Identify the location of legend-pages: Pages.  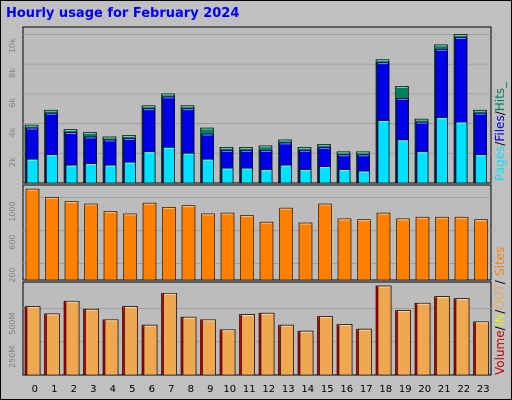
(500, 163).